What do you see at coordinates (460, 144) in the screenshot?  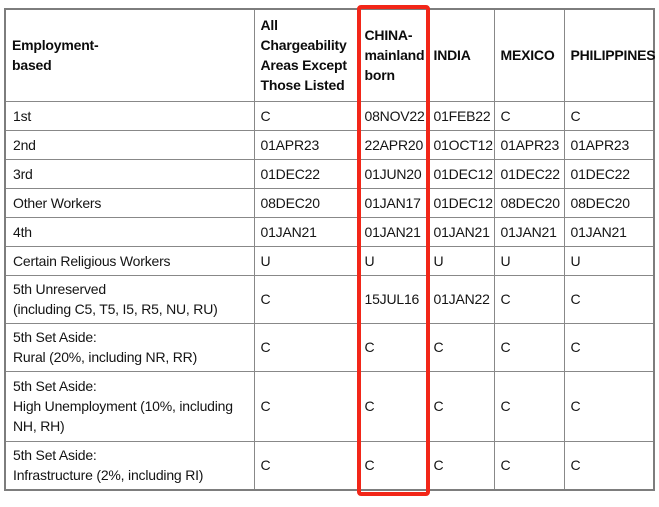 I see `value-cell: 01OCT12` at bounding box center [460, 144].